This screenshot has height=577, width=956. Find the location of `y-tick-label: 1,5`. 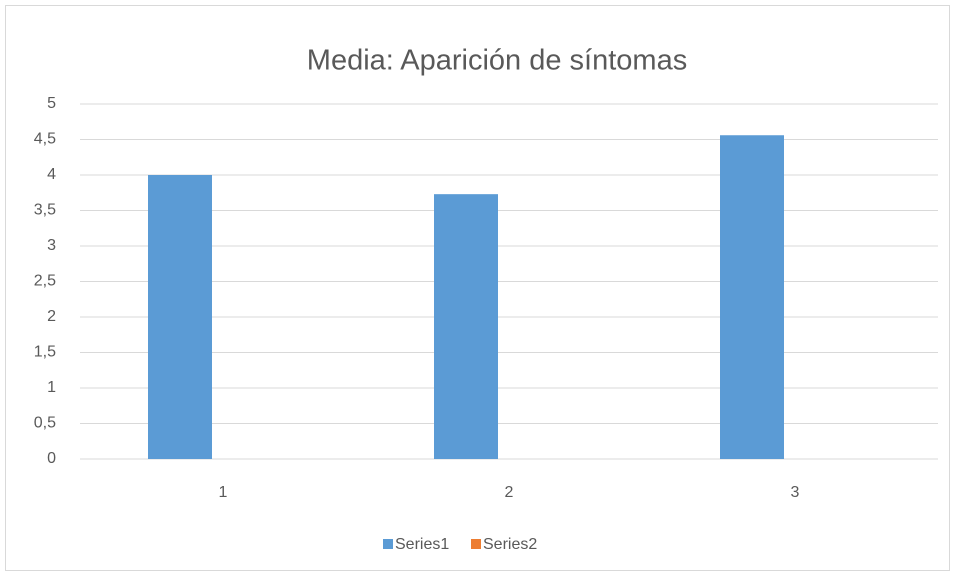

y-tick-label: 1,5 is located at coordinates (45, 352).